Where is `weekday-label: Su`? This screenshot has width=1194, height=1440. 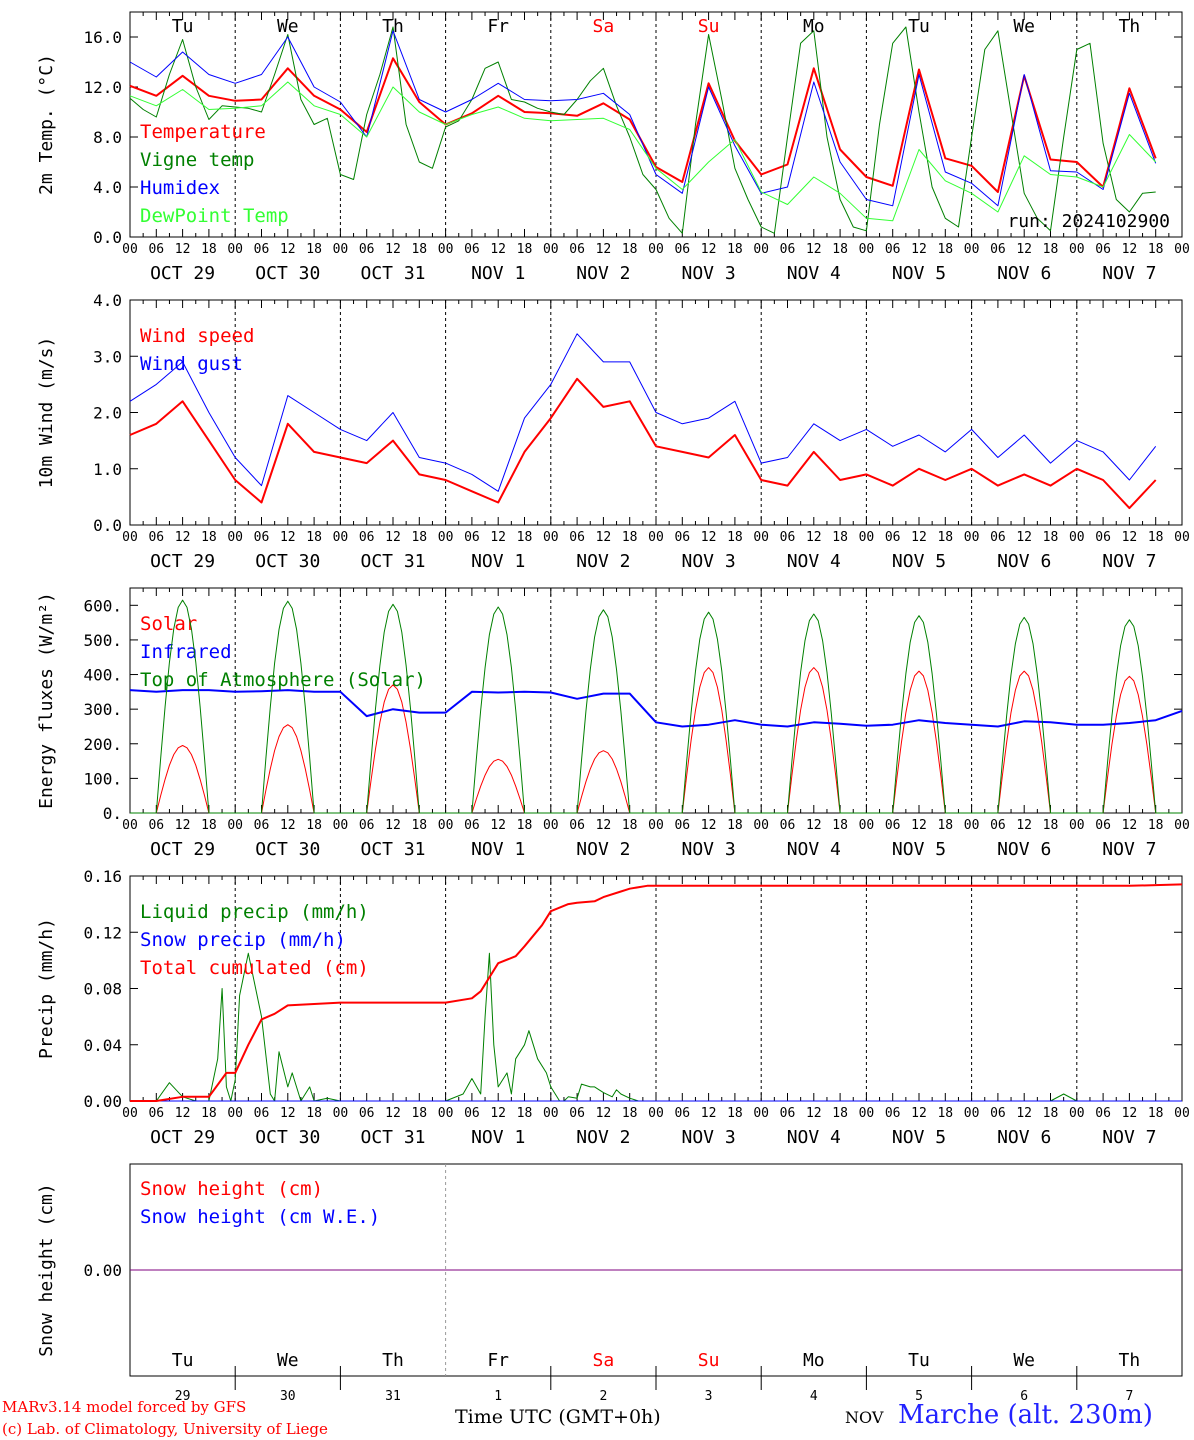 weekday-label: Su is located at coordinates (709, 26).